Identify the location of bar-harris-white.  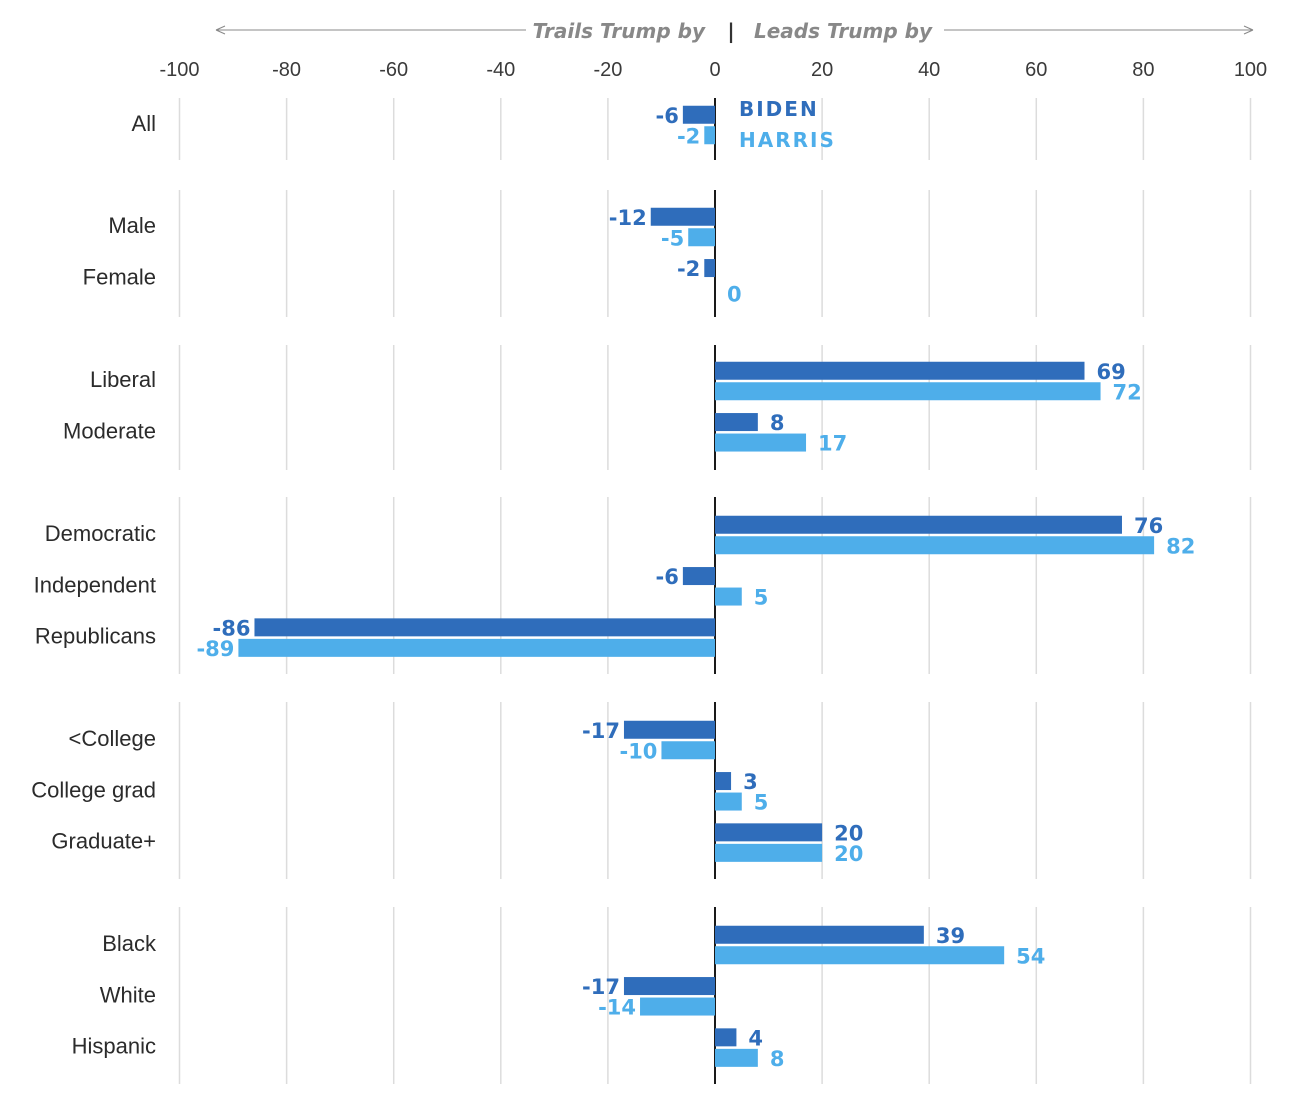
(677, 1006).